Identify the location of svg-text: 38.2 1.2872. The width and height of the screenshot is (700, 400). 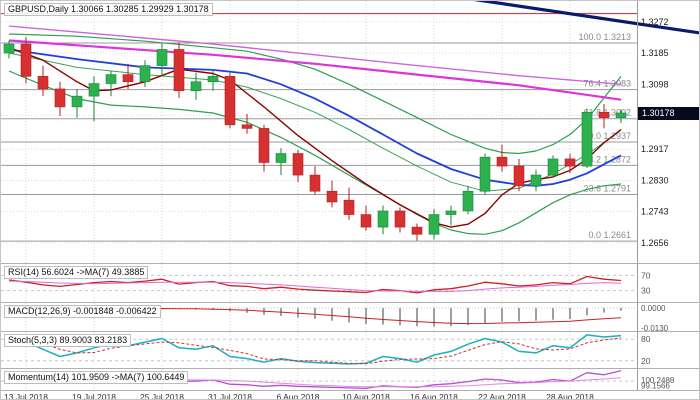
(607, 159).